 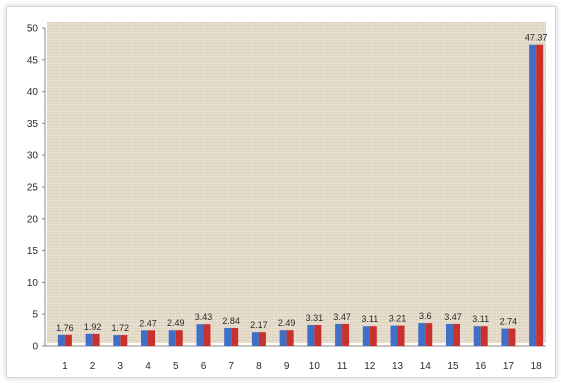 What do you see at coordinates (93, 327) in the screenshot?
I see `data-label: 1.92` at bounding box center [93, 327].